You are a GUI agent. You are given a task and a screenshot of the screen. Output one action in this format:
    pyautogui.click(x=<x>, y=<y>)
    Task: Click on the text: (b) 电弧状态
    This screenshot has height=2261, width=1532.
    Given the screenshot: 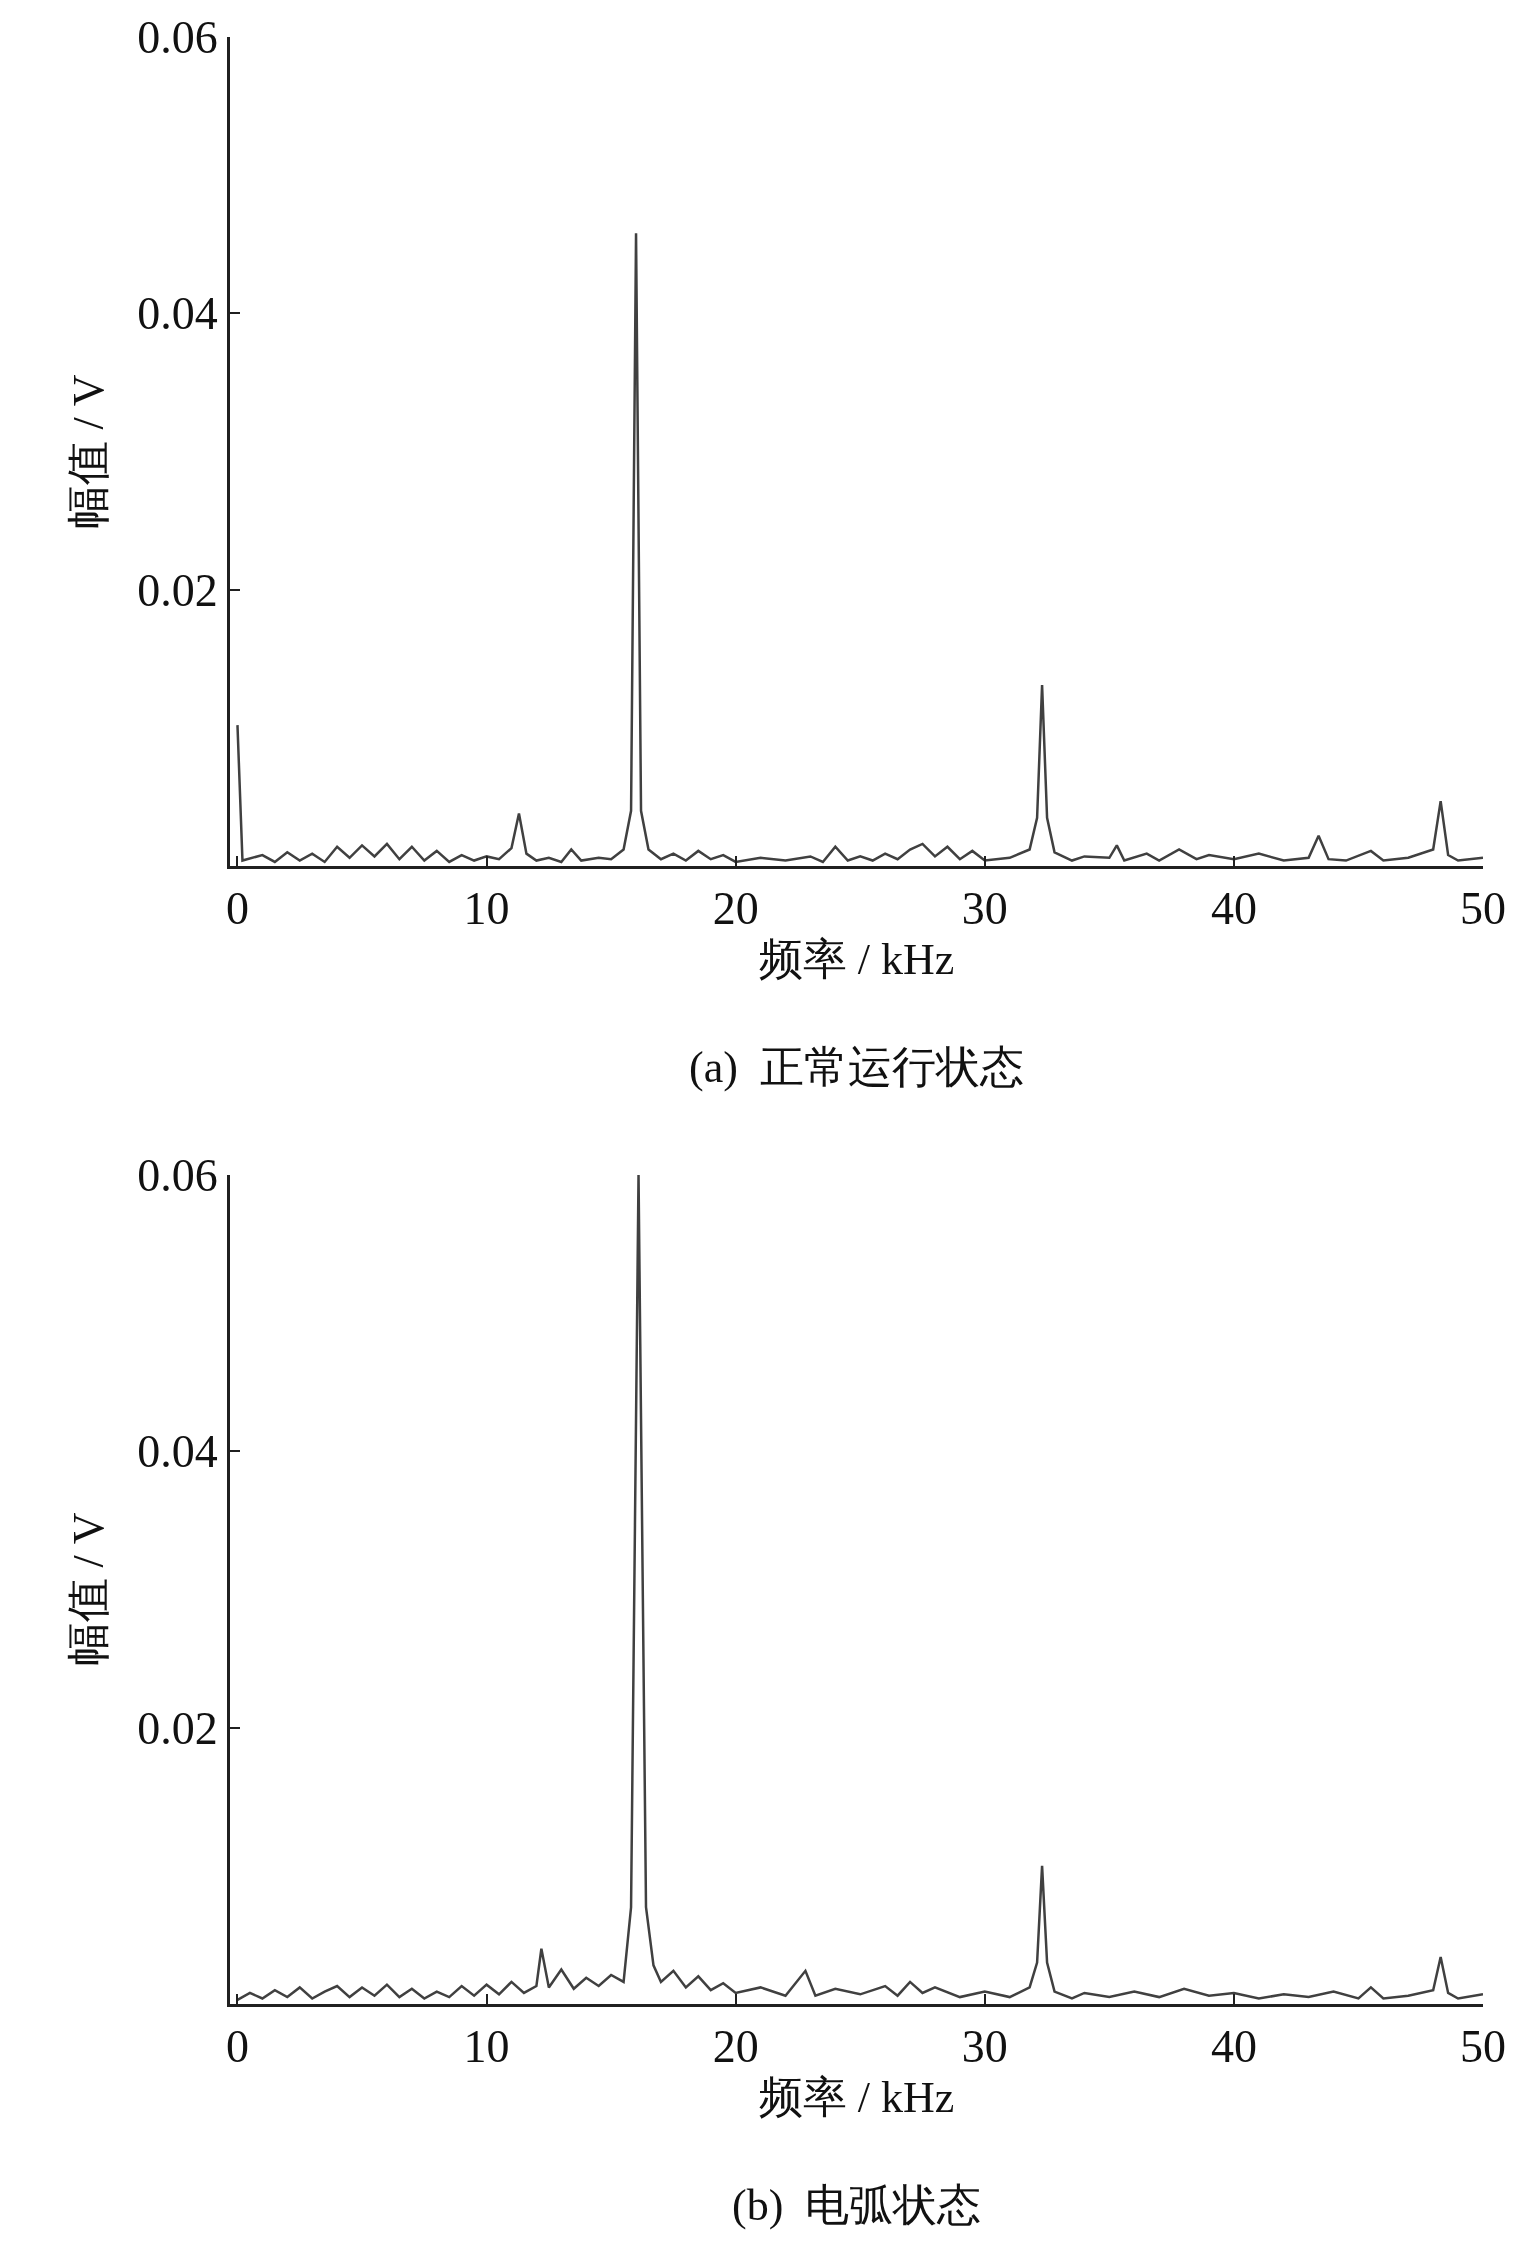 What is the action you would take?
    pyautogui.click(x=857, y=2205)
    